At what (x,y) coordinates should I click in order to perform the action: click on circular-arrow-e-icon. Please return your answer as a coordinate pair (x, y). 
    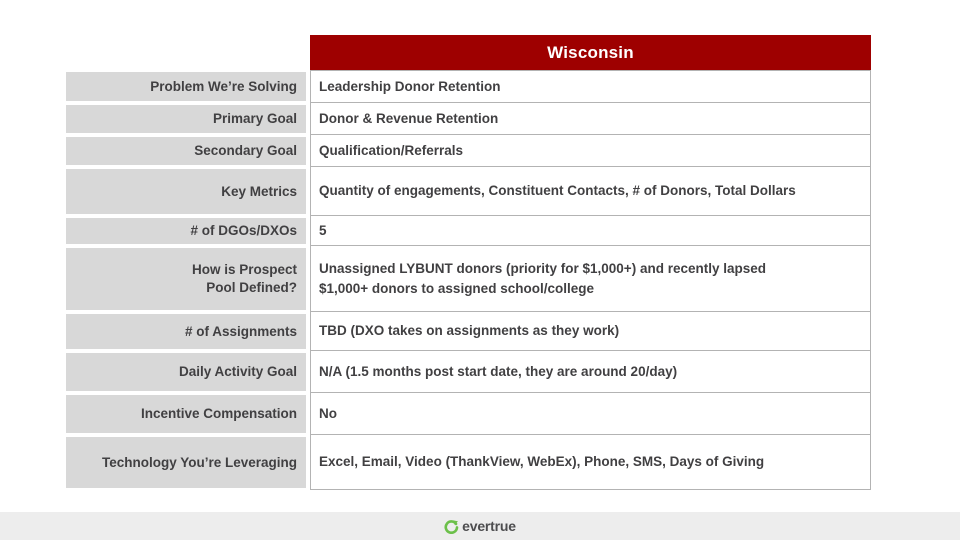
    Looking at the image, I should click on (451, 526).